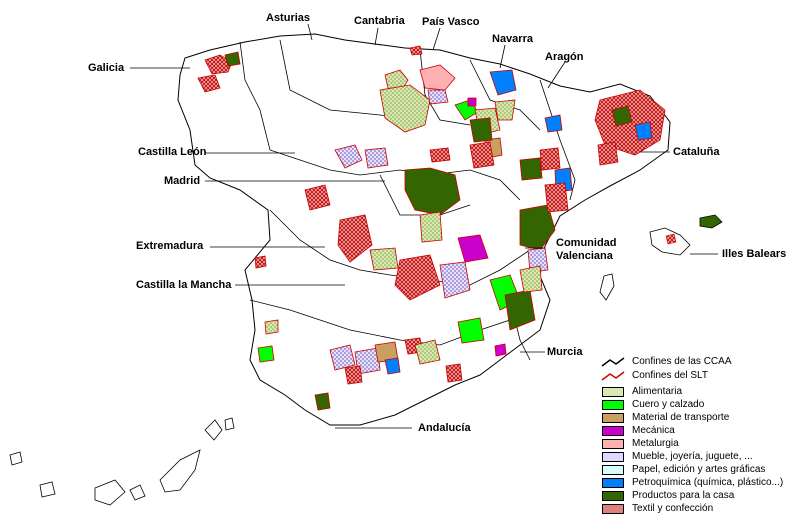 This screenshot has width=800, height=520. I want to click on label-pais-vasco: País Vasco, so click(451, 22).